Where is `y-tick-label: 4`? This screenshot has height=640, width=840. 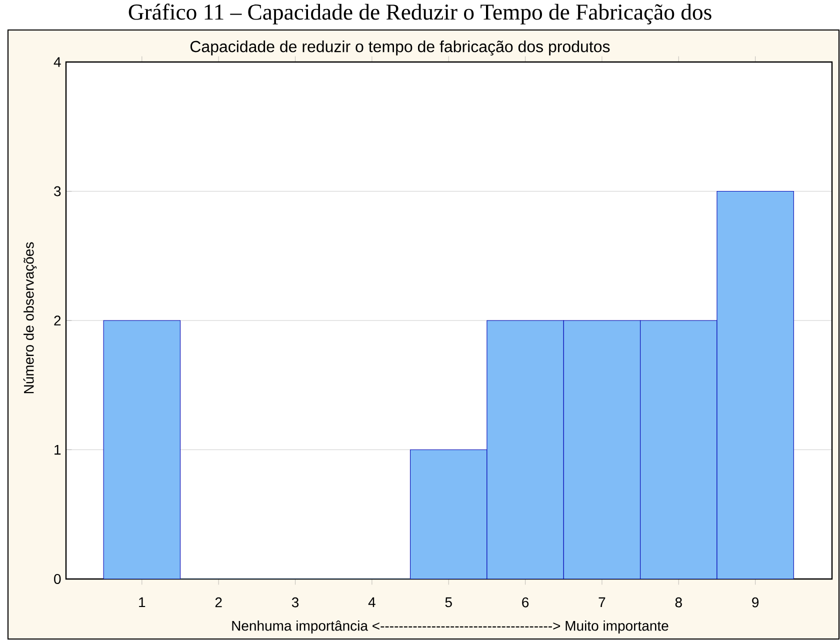 y-tick-label: 4 is located at coordinates (57, 62).